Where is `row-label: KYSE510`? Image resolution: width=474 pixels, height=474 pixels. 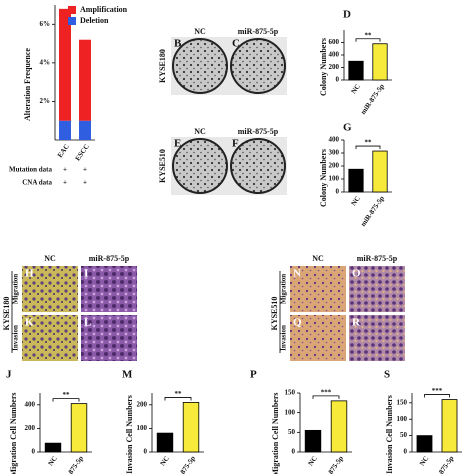 row-label: KYSE510 is located at coordinates (162, 166).